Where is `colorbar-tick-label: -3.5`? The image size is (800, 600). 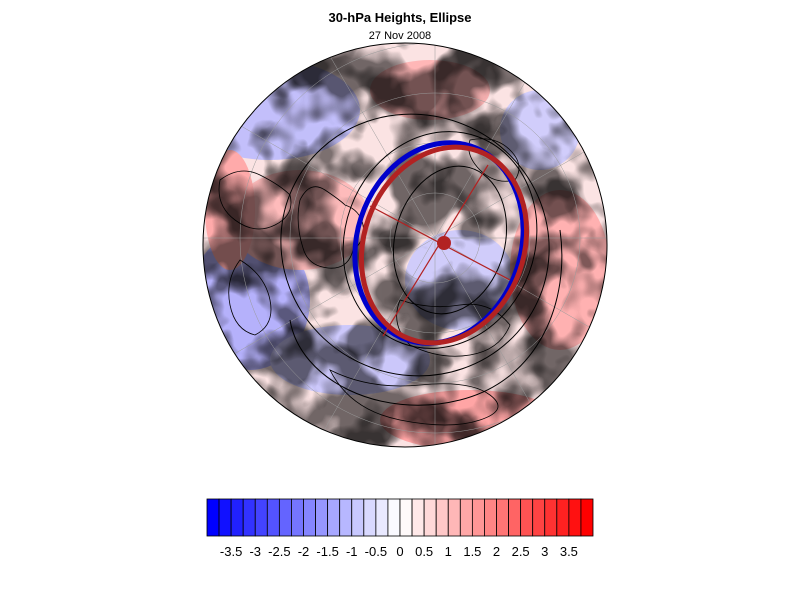
colorbar-tick-label: -3.5 is located at coordinates (231, 551).